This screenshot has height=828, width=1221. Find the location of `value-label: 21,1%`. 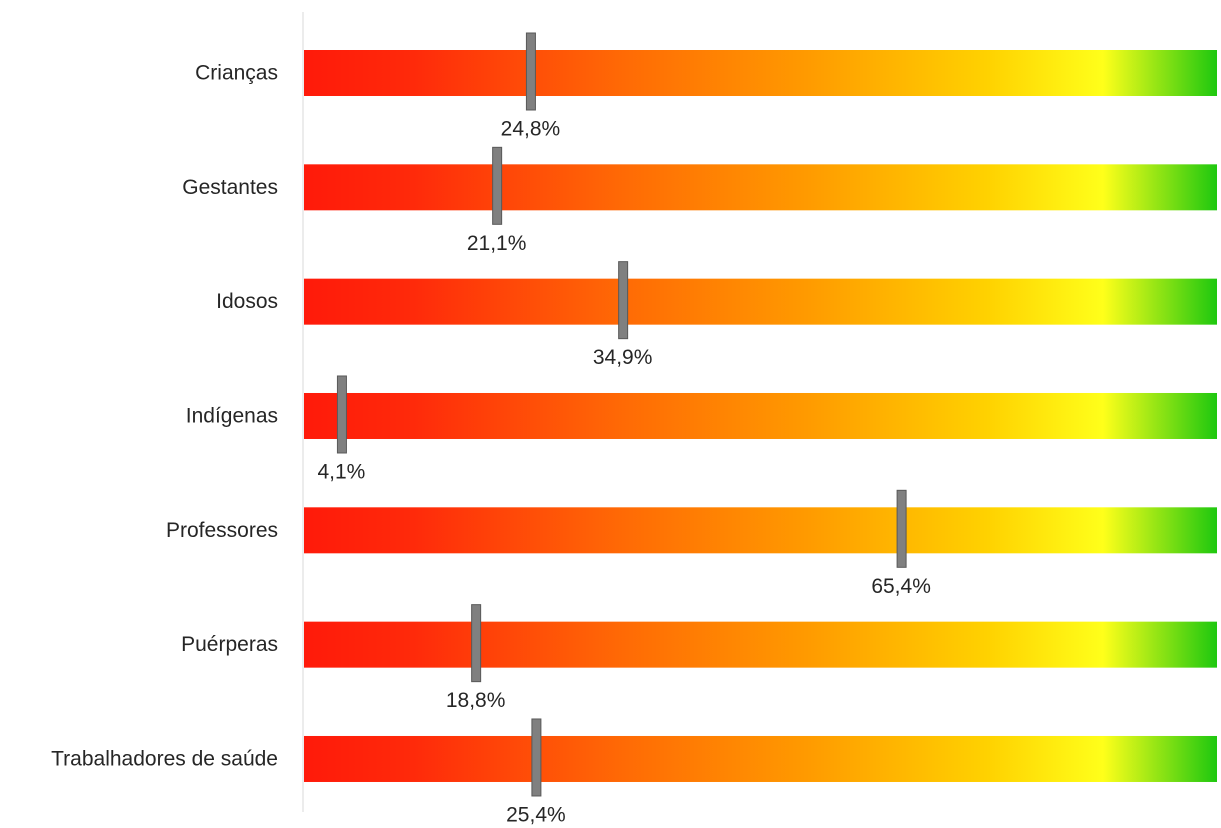

value-label: 21,1% is located at coordinates (497, 243).